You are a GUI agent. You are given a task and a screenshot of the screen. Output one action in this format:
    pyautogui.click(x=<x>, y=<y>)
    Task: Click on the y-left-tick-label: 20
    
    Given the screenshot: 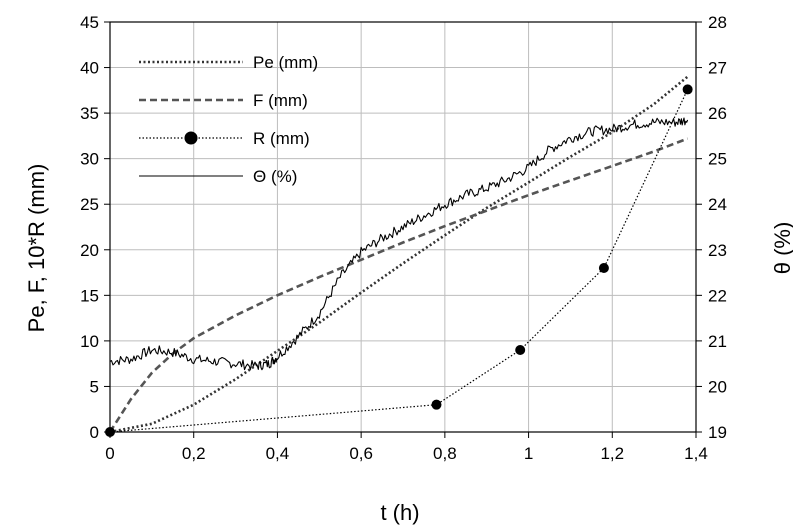 What is the action you would take?
    pyautogui.click(x=89, y=250)
    